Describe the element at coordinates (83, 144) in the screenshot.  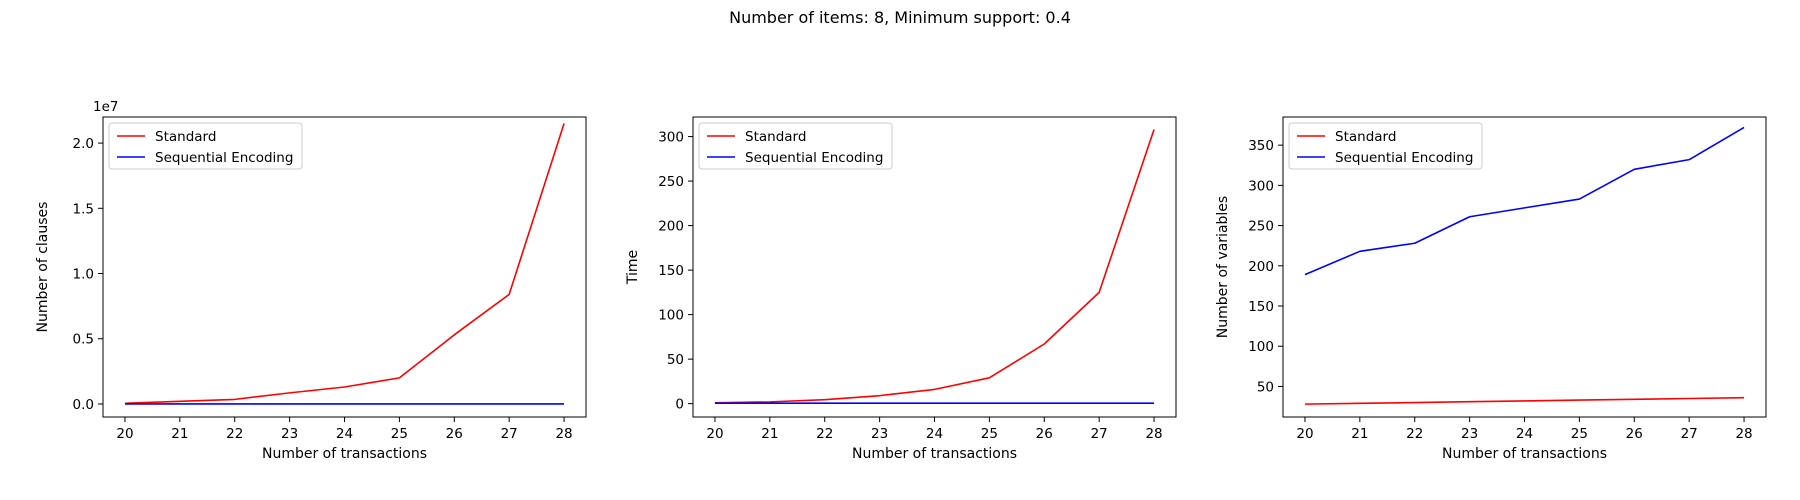
I see `y-tick-label: 2.0` at that location.